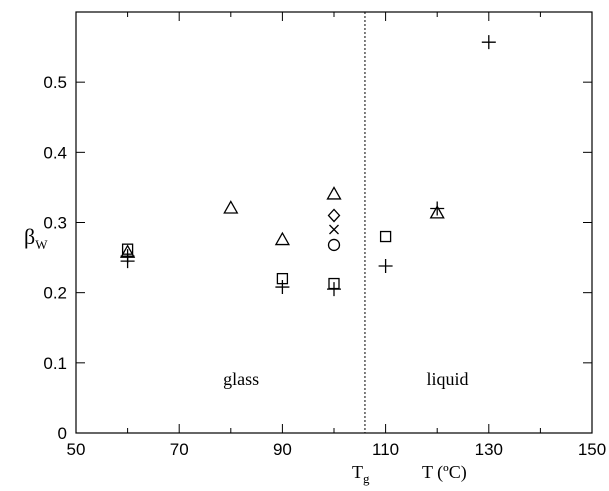  I want to click on y-tick-label: 0.5, so click(55, 82).